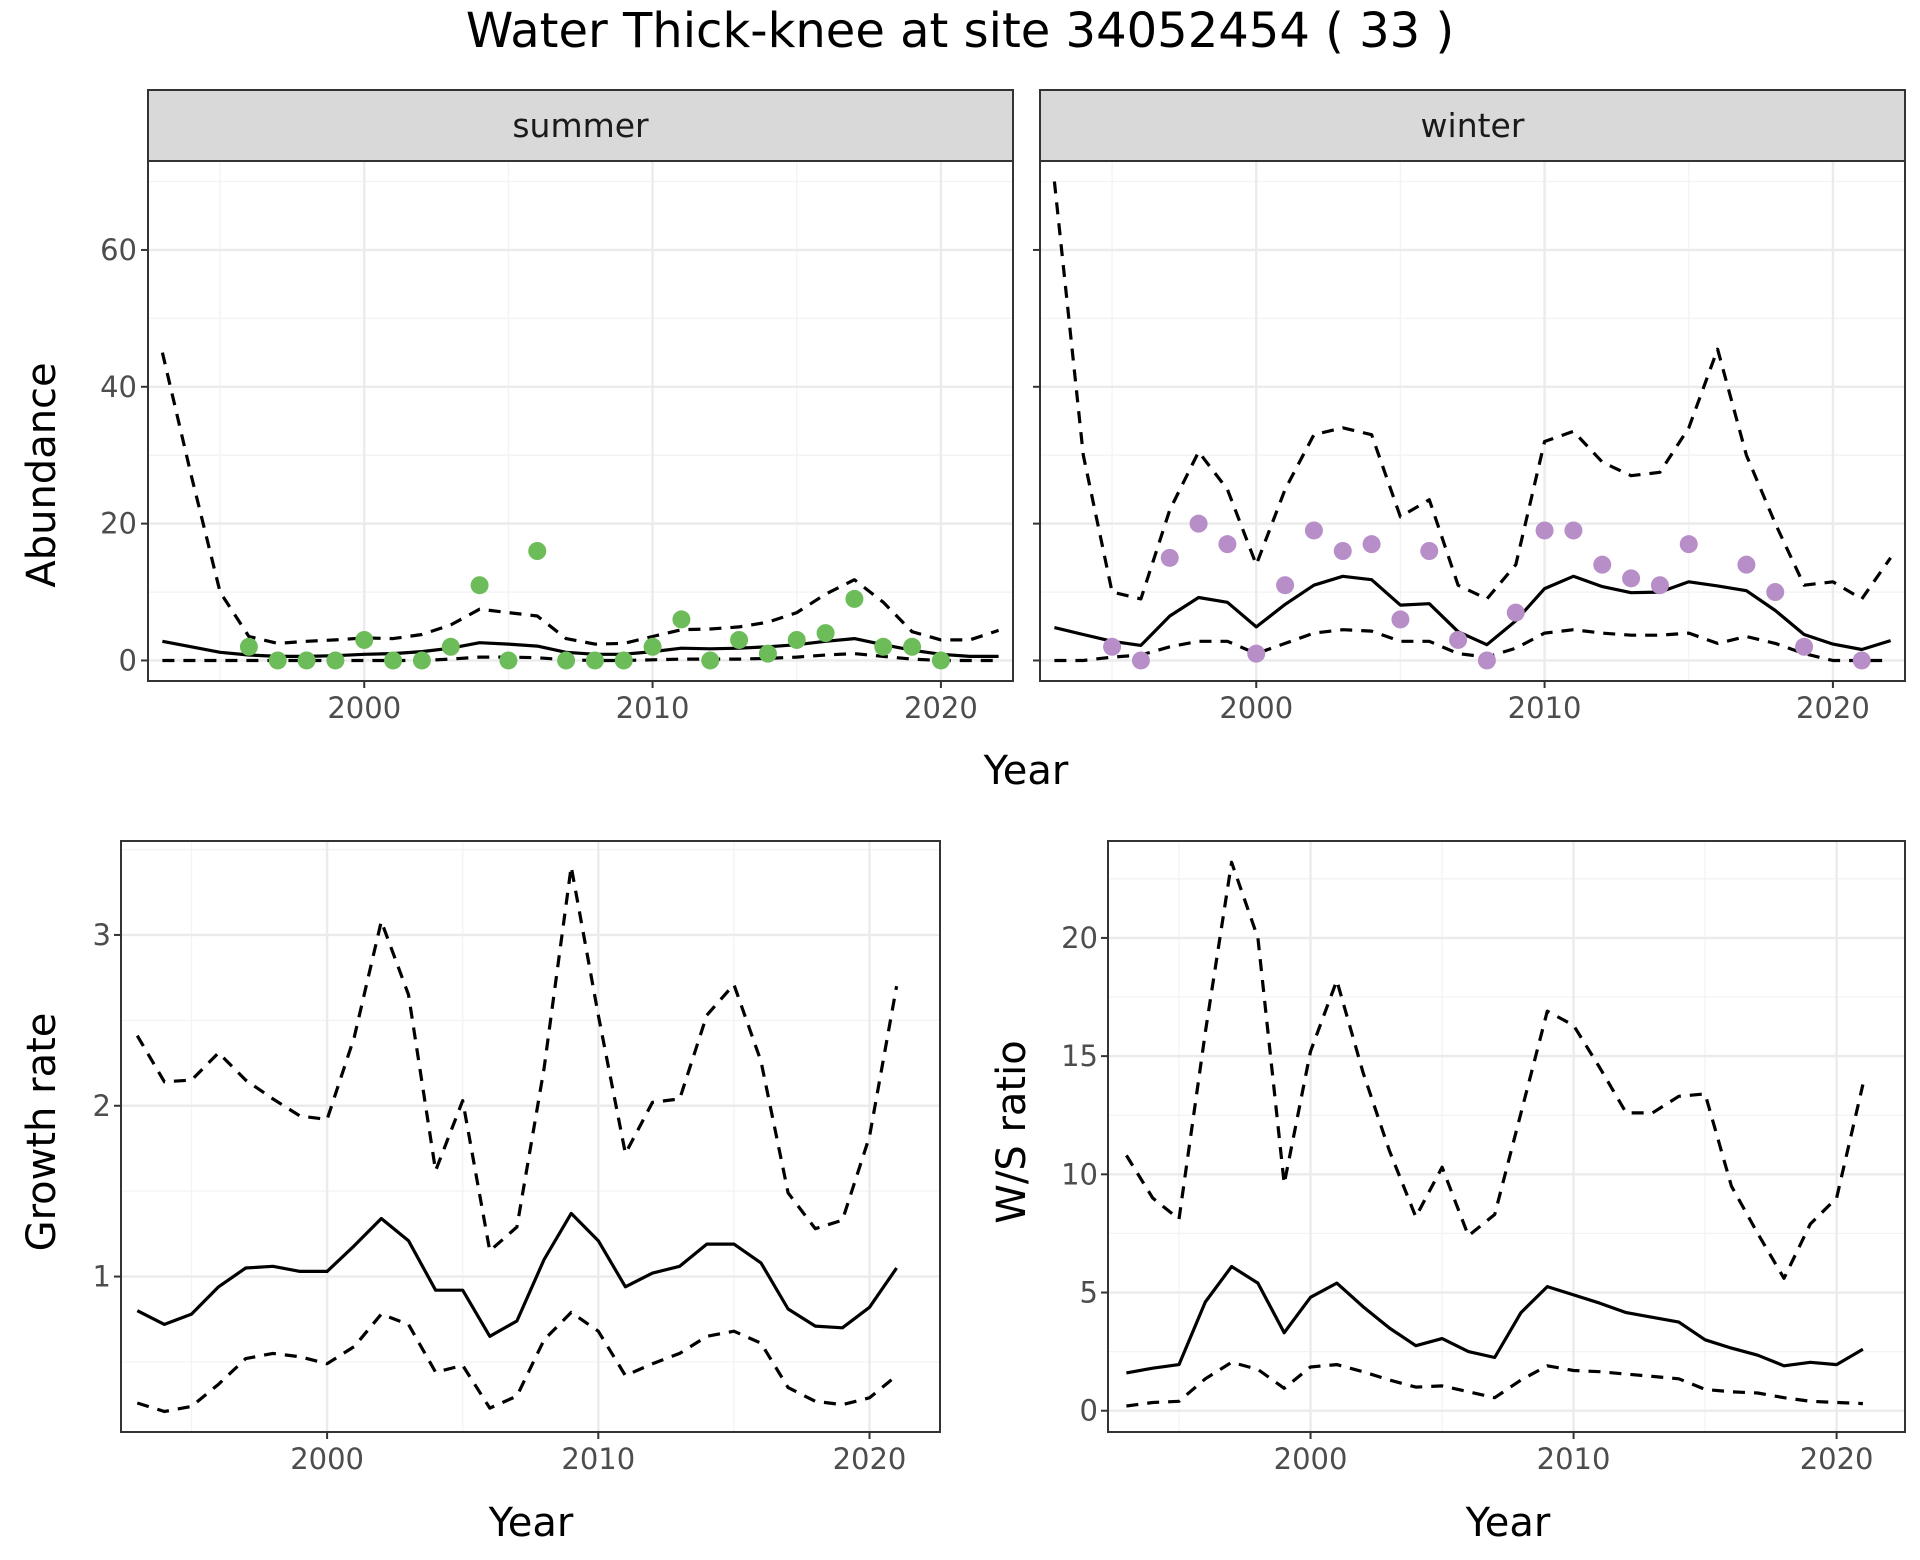 This screenshot has width=1920, height=1560. Describe the element at coordinates (42, 474) in the screenshot. I see `abundance-y-axis-title: Abundance` at that location.